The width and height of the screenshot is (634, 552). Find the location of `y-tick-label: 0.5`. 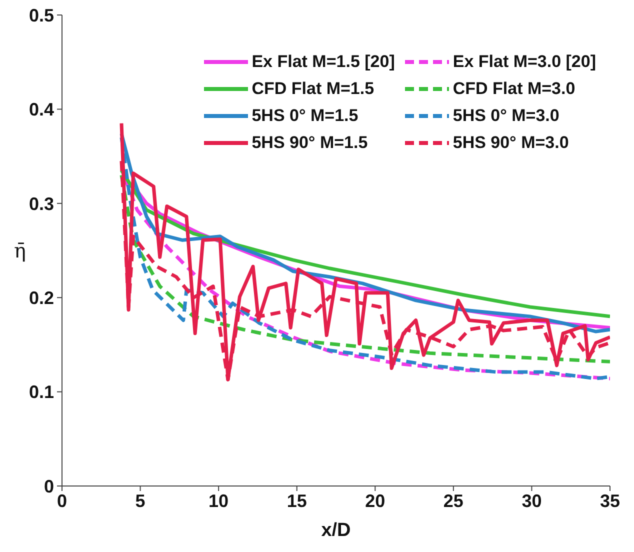

y-tick-label: 0.5 is located at coordinates (41, 15).